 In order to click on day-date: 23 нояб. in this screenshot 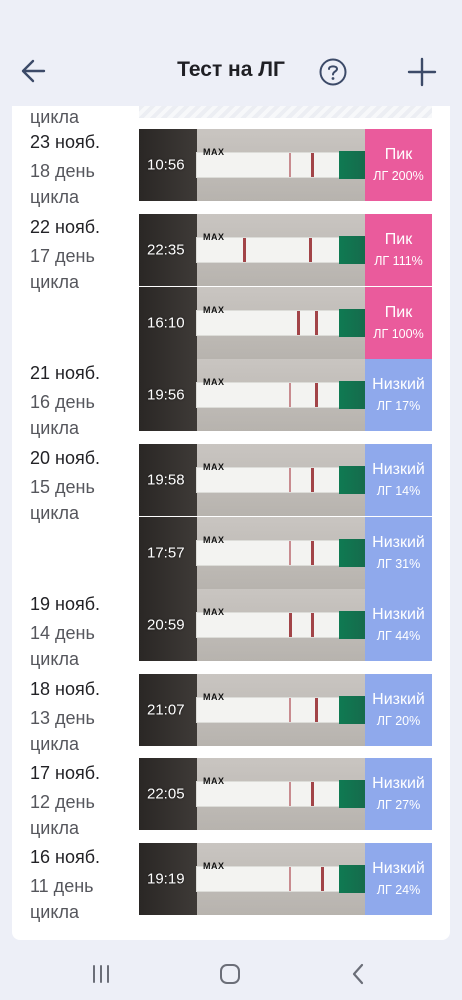, I will do `click(65, 142)`.